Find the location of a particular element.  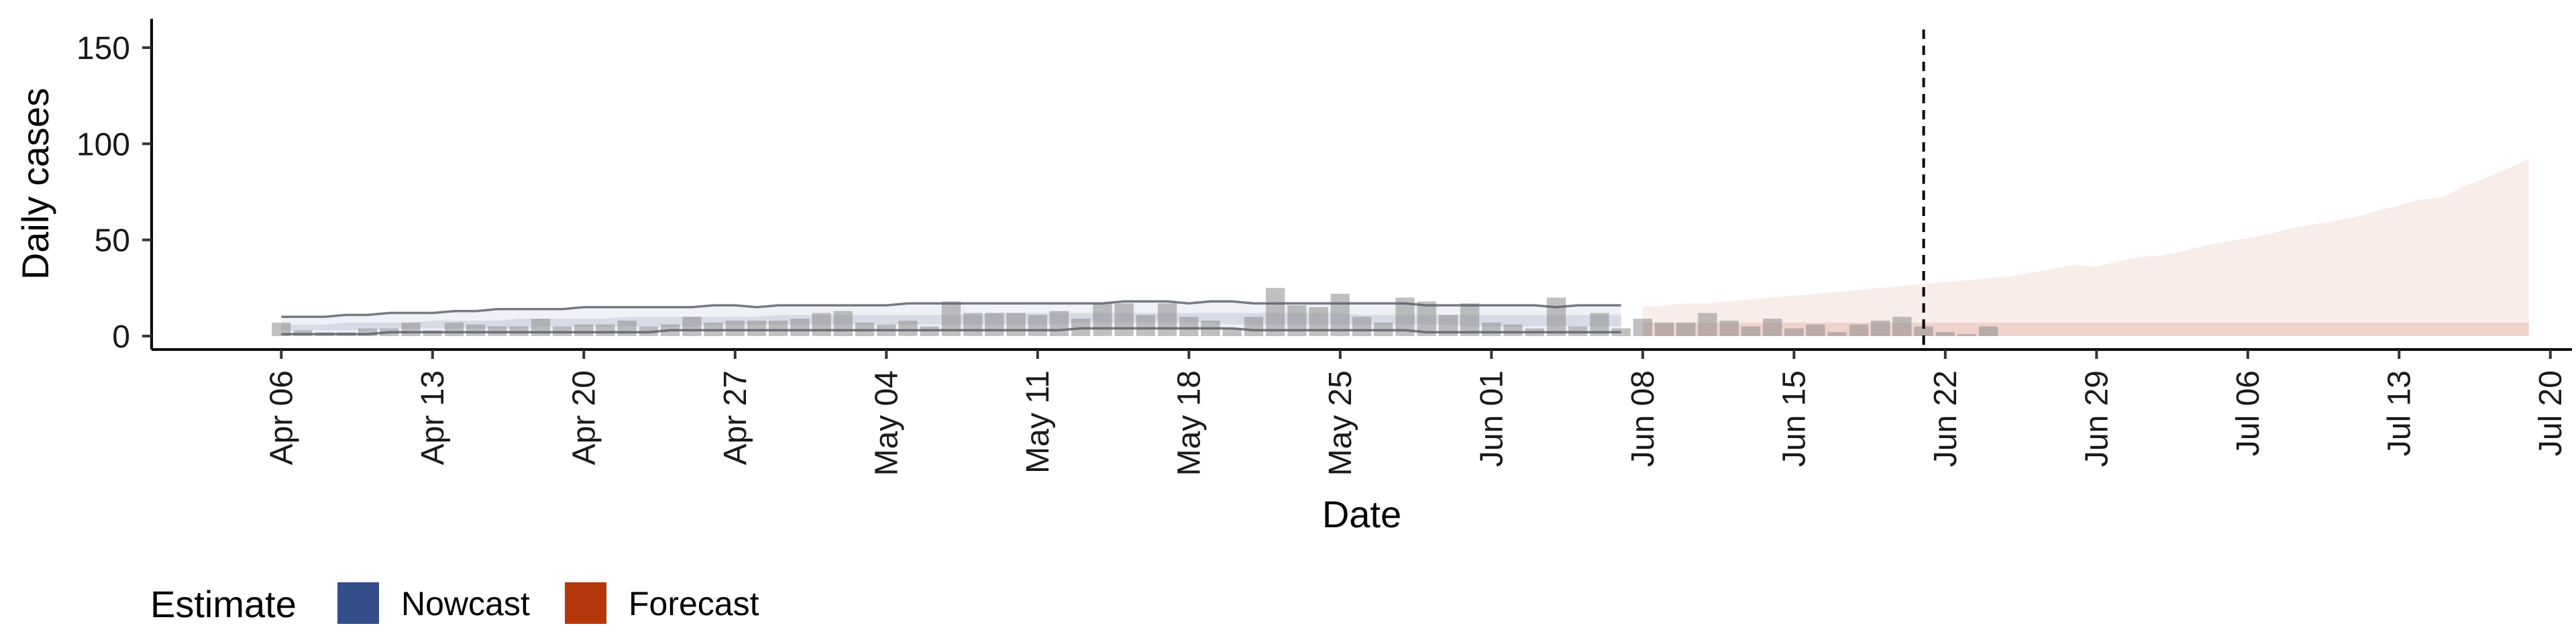

nowcast-upper-line is located at coordinates (951, 309).